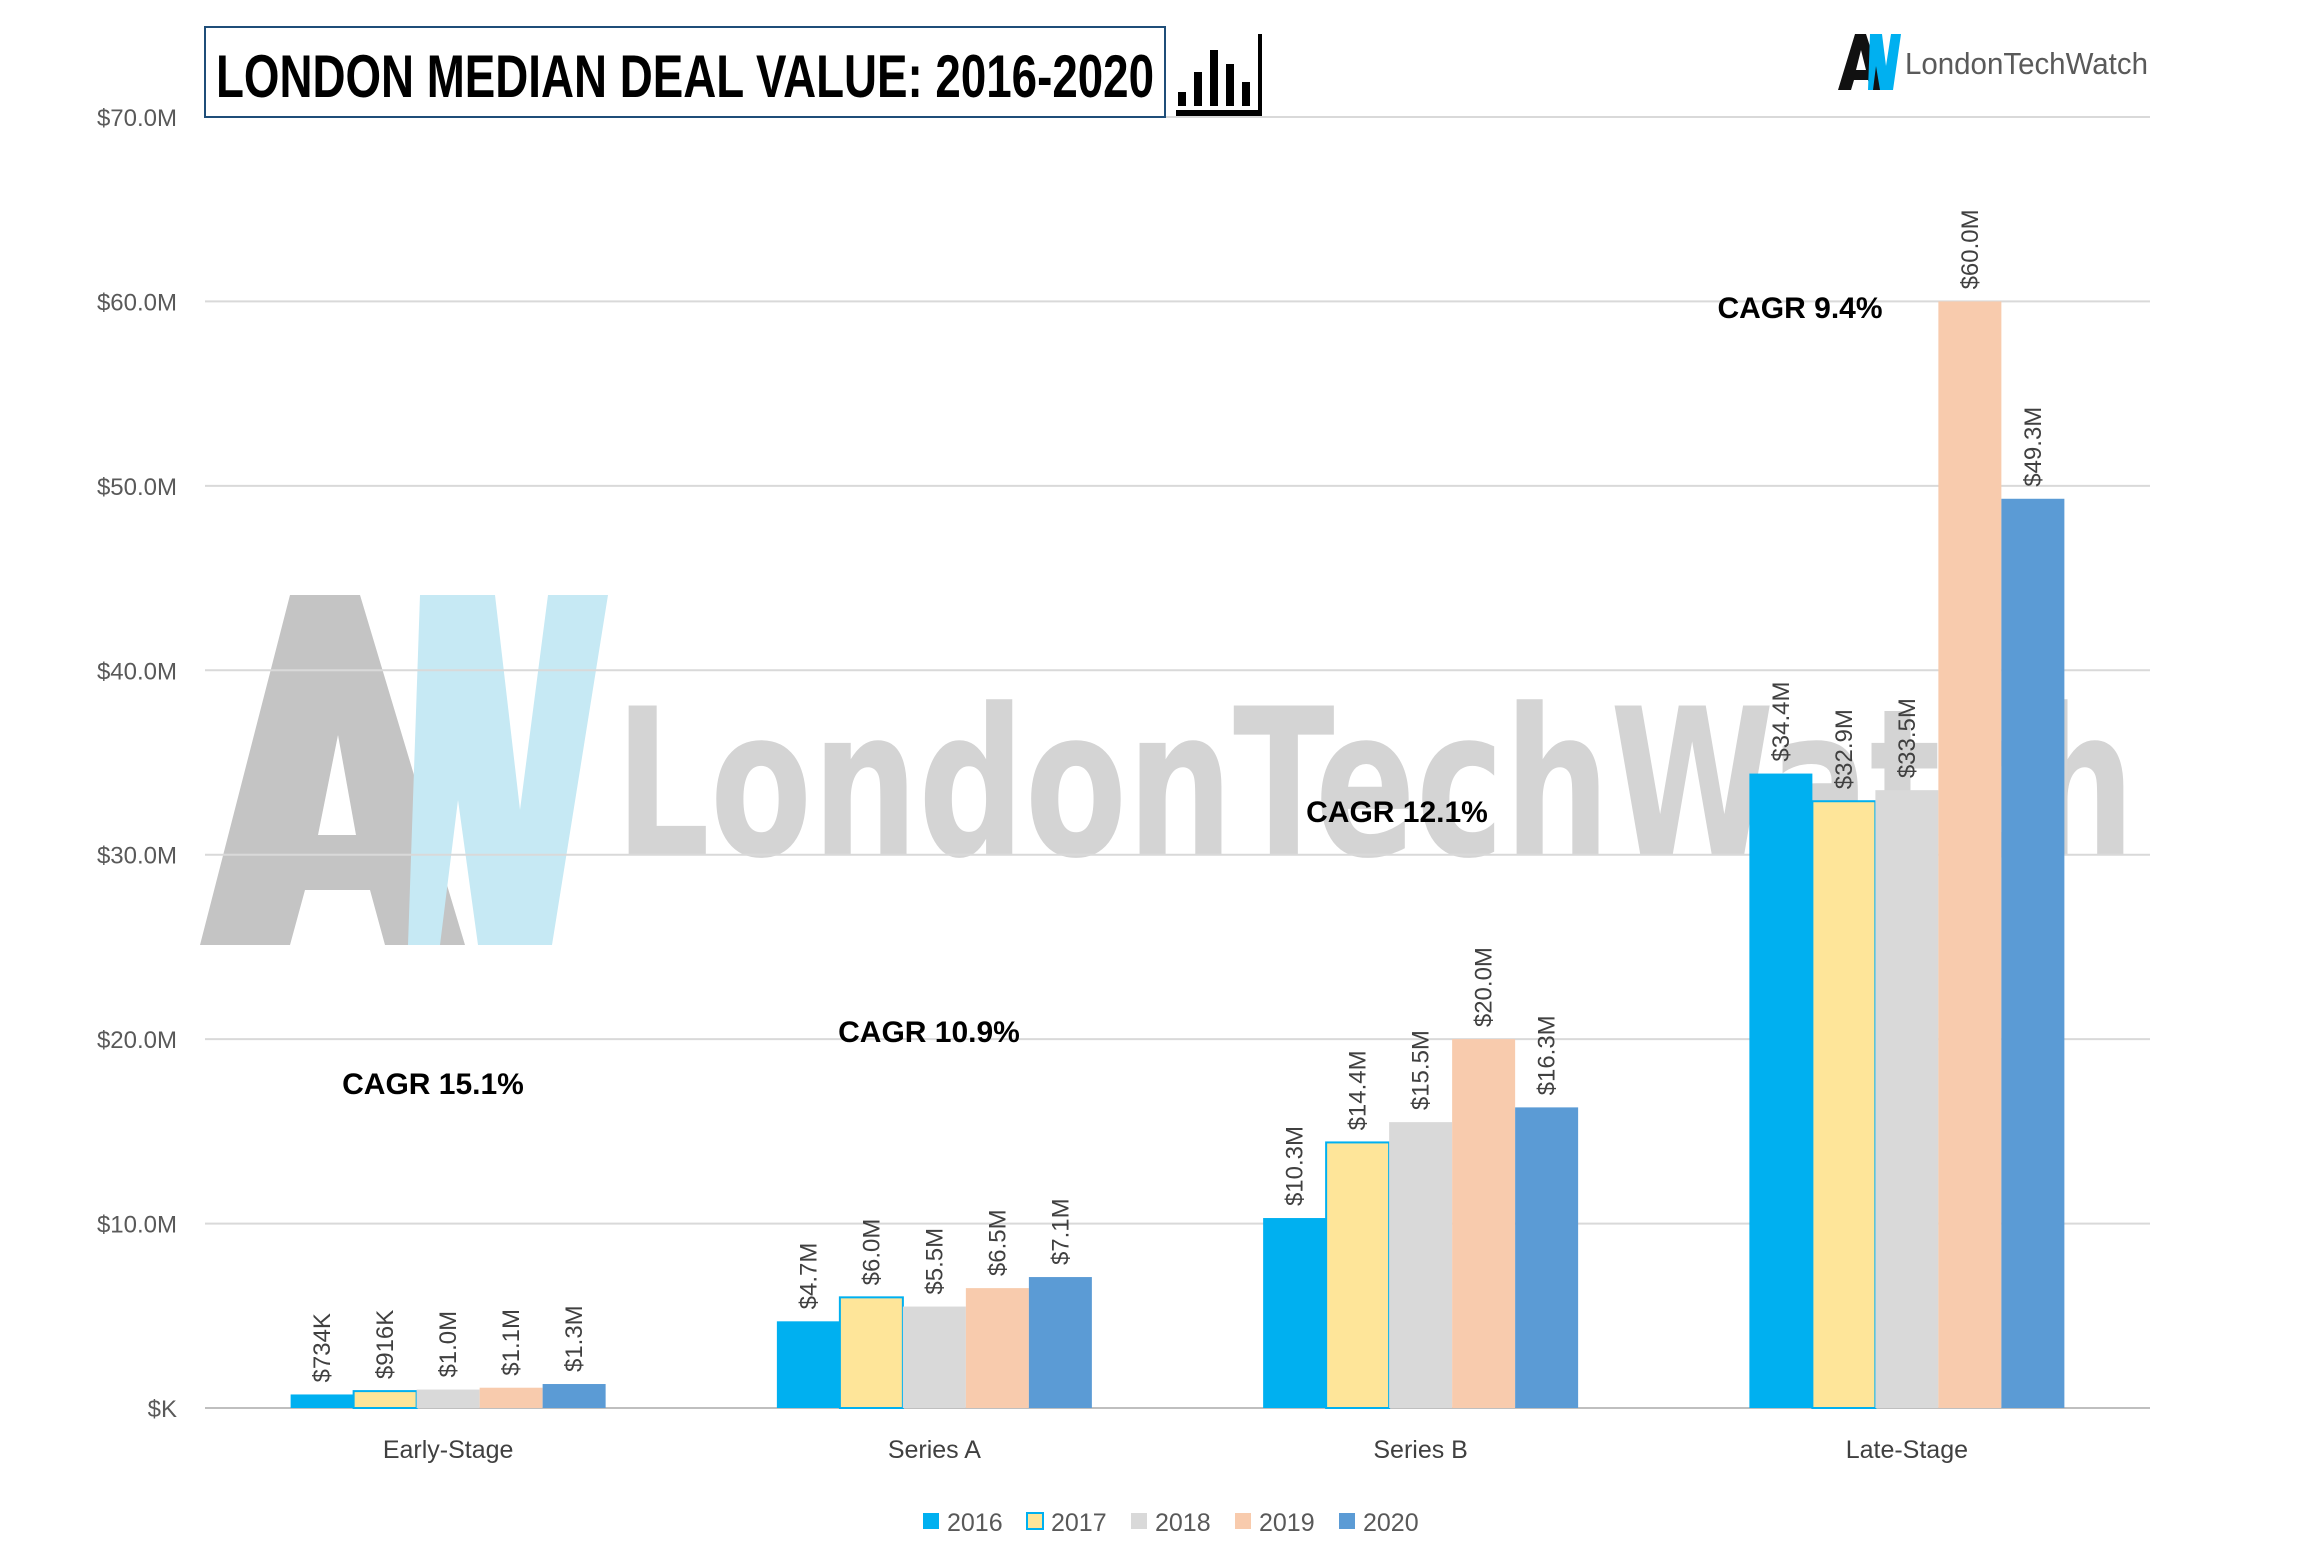 This screenshot has width=2300, height=1550. I want to click on watermark-w-shape, so click(508, 770).